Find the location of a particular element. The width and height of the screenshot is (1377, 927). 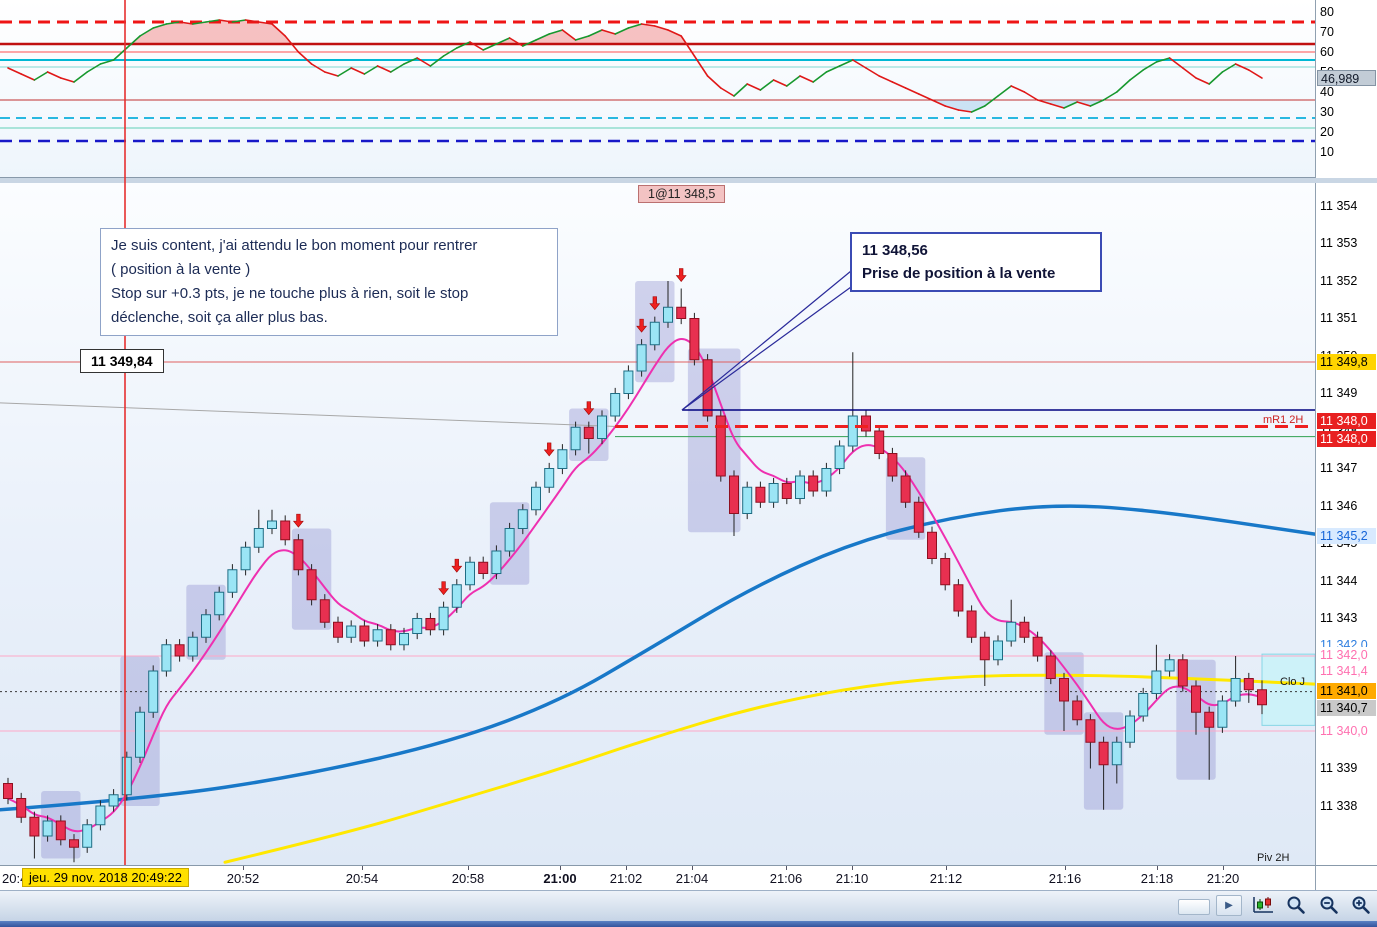

scroll-right-button: ▶ is located at coordinates (1229, 905).